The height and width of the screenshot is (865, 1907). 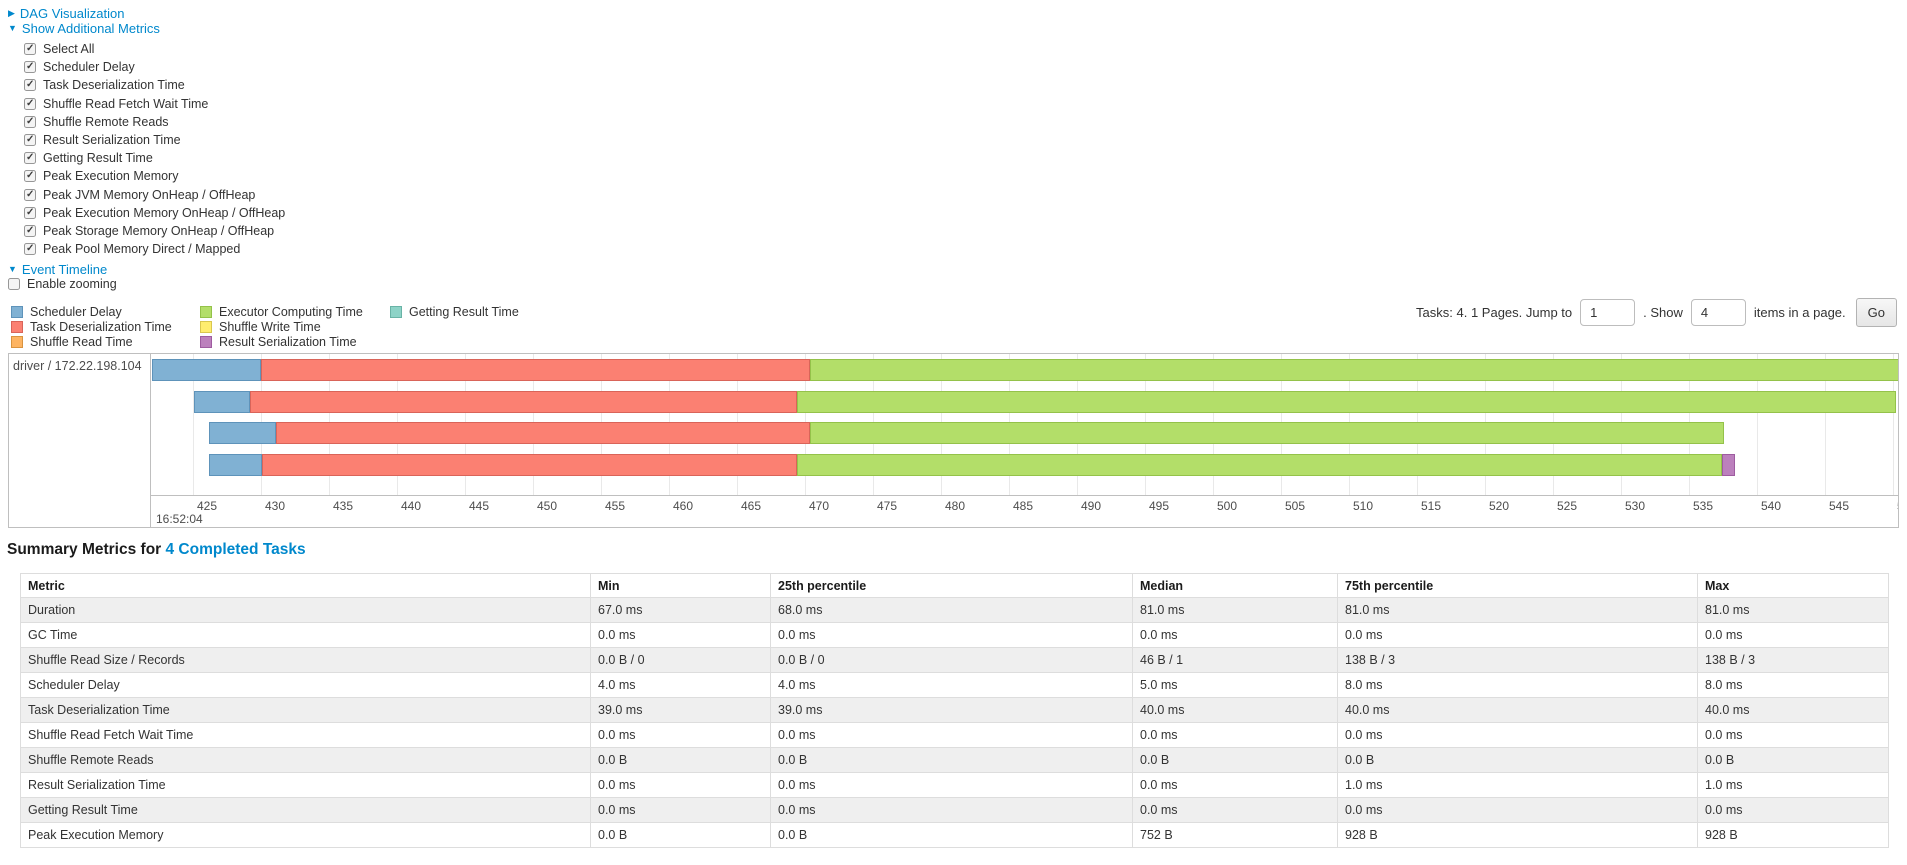 I want to click on table-cell: 4.0 ms, so click(x=951, y=685).